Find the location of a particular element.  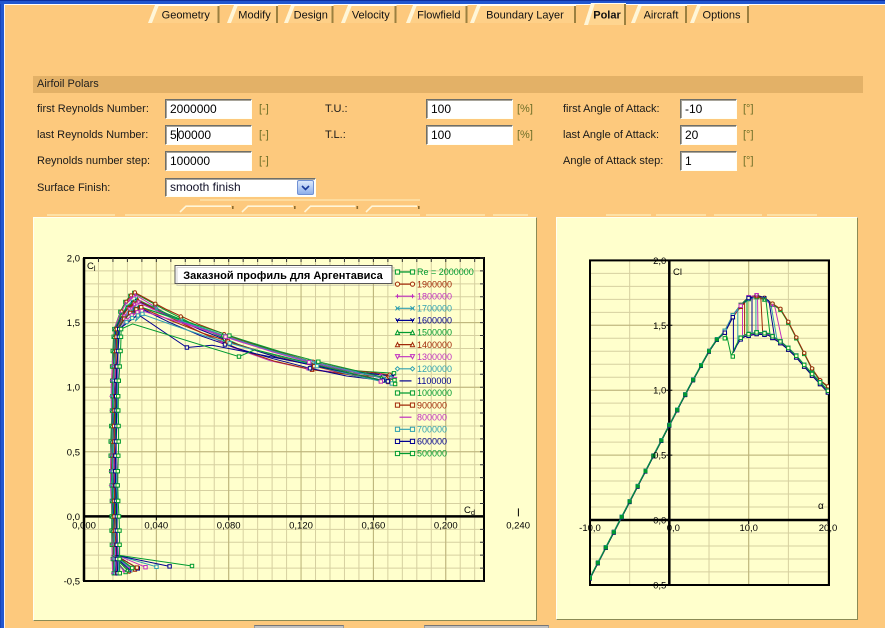

svg-text: -0,5 is located at coordinates (72, 582).